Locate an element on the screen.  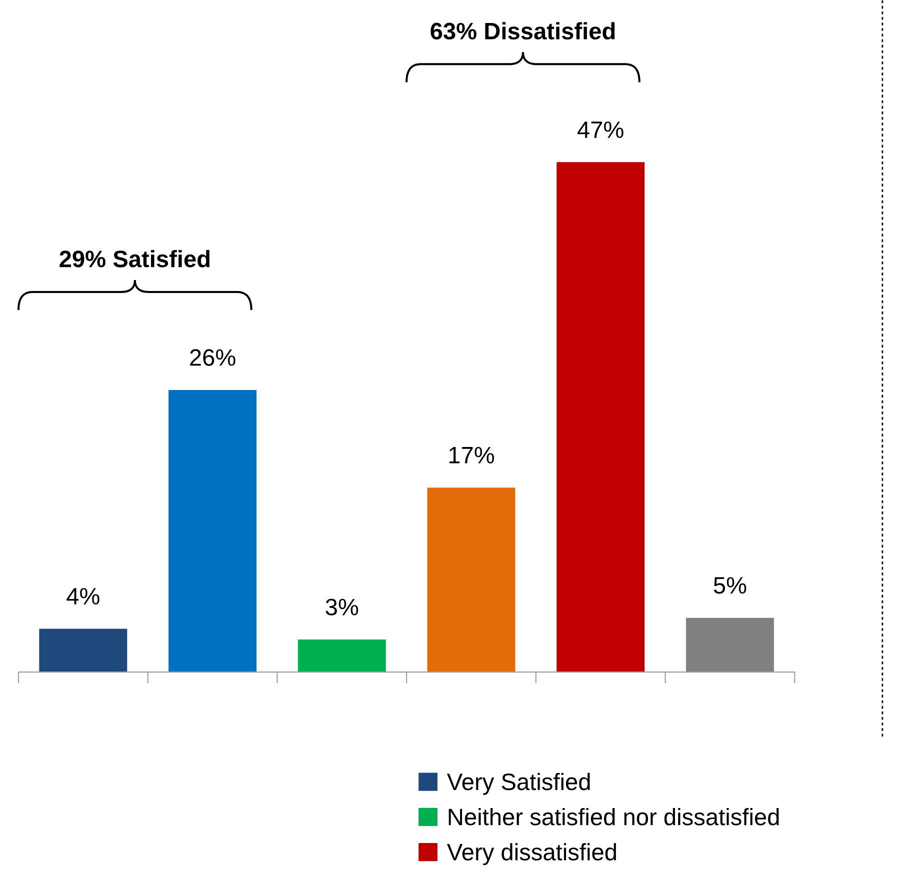
legend-label: Very Satisfied is located at coordinates (518, 783).